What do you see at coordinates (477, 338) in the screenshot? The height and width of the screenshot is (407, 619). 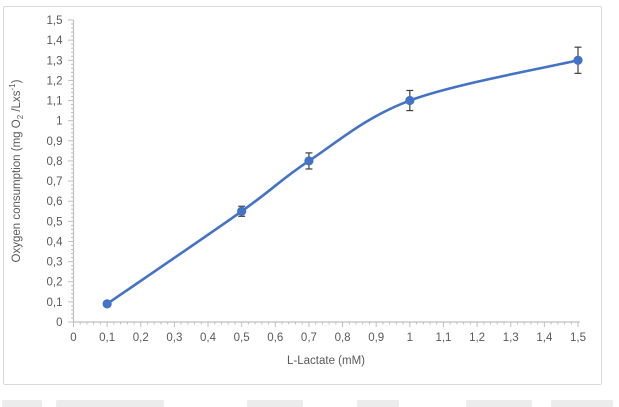 I see `x-tick-label: 1,2` at bounding box center [477, 338].